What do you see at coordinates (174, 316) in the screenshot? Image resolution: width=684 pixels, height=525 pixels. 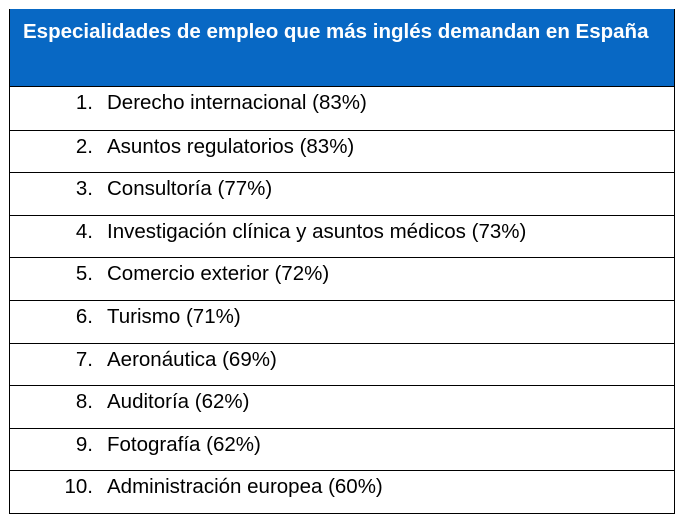 I see `row-label: Turismo (71%)` at bounding box center [174, 316].